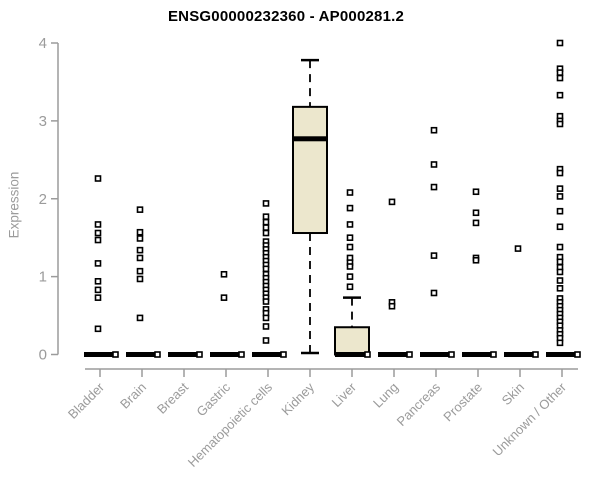 This screenshot has width=600, height=500. I want to click on zero-point-lung, so click(409, 354).